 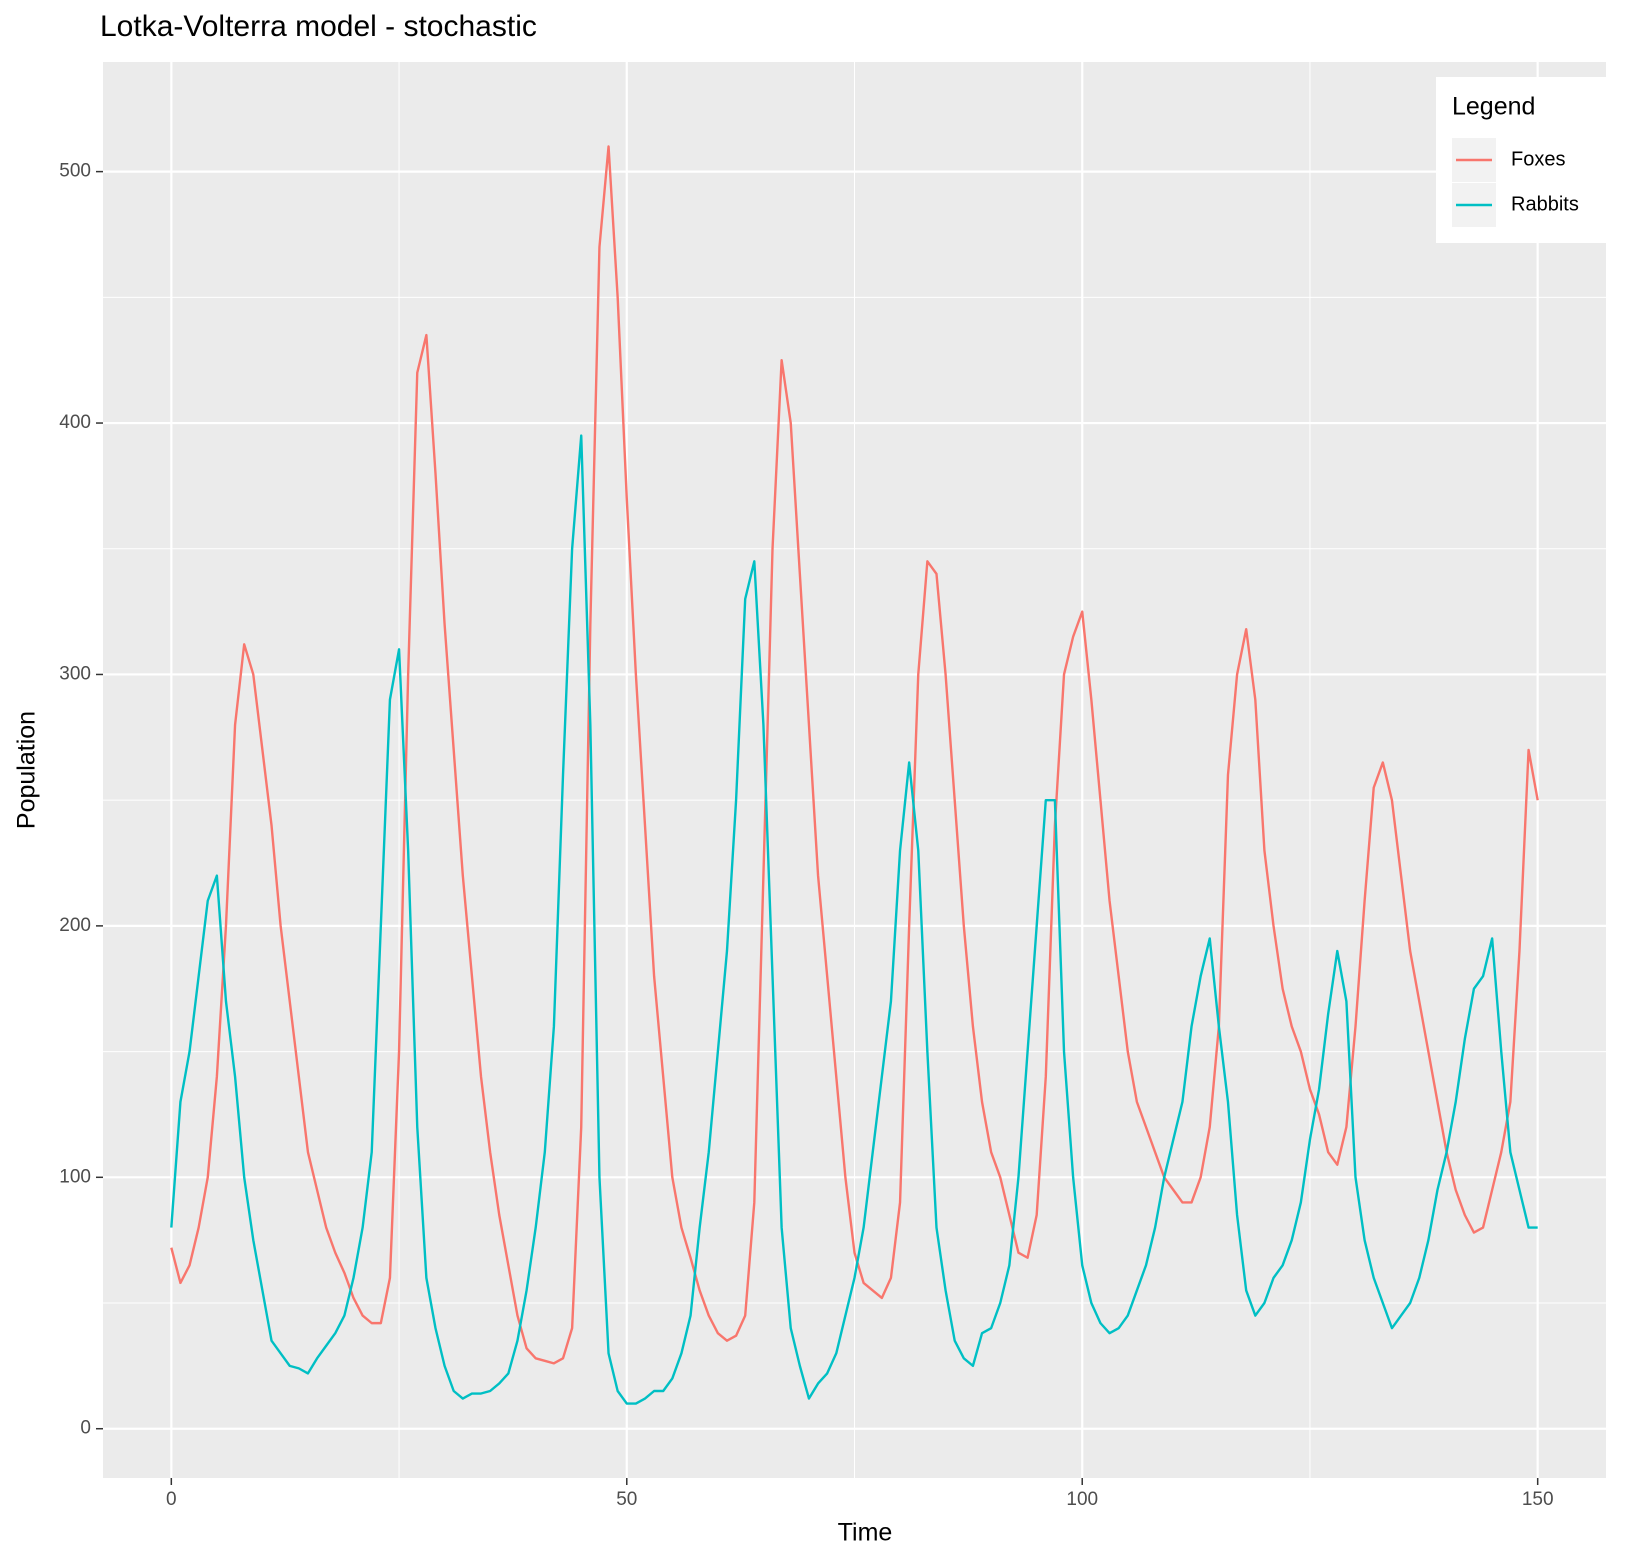 I want to click on x-tick-label: 100, so click(x=1082, y=1499).